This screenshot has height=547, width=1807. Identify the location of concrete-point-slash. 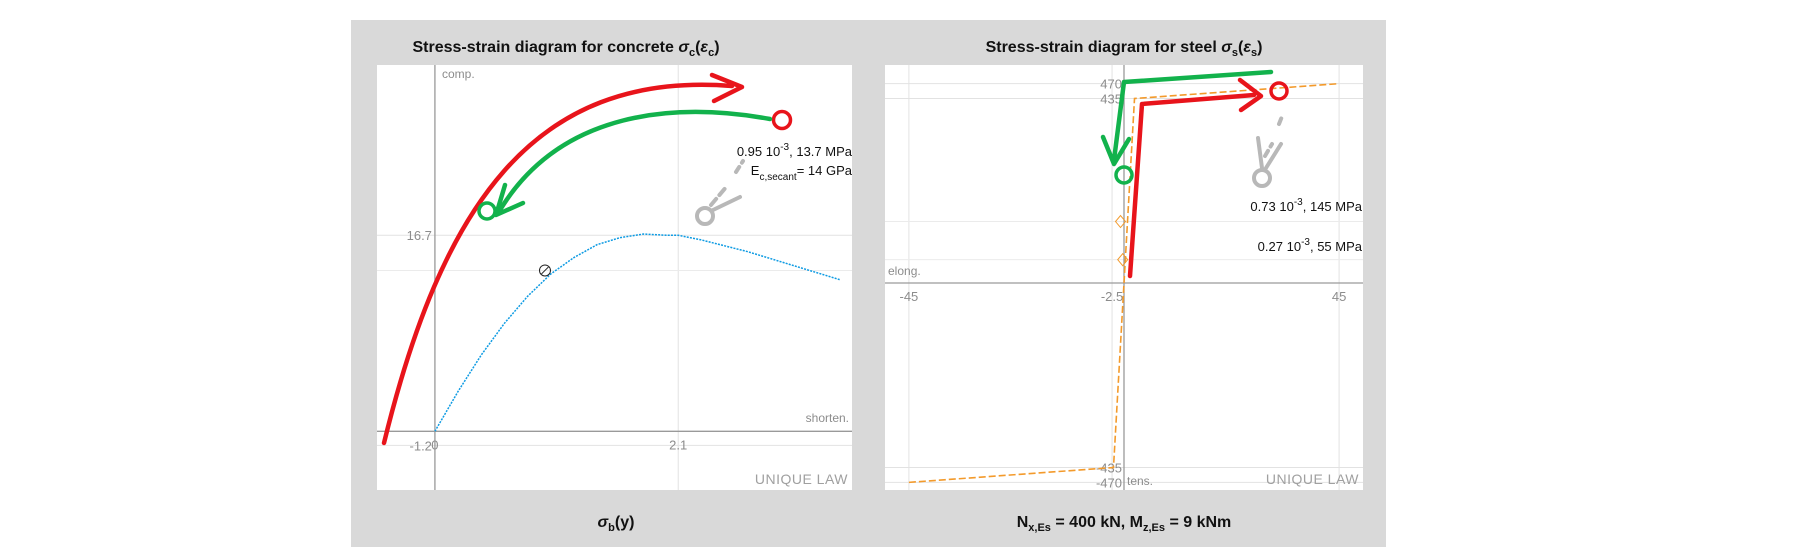
(545, 270).